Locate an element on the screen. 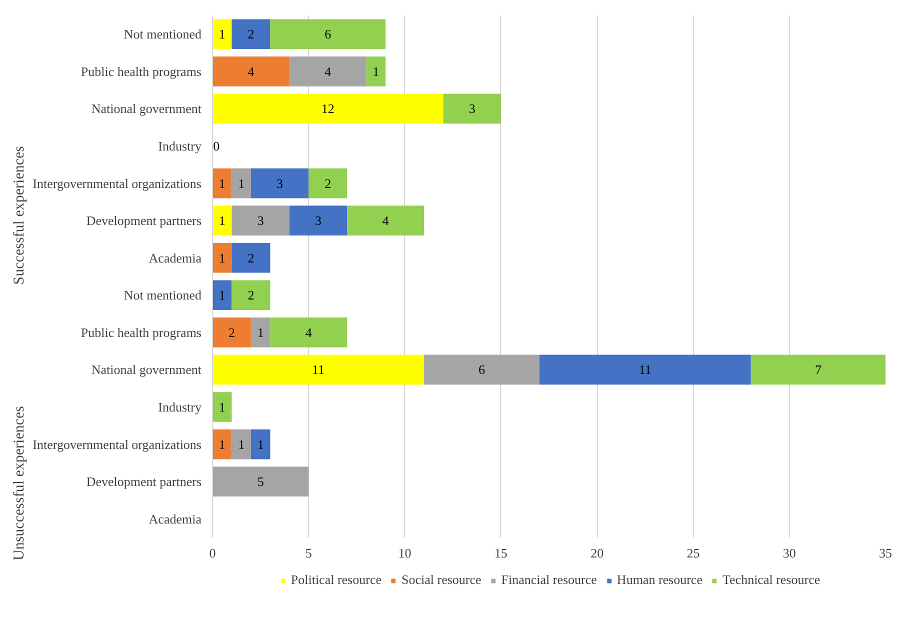  data-label: 5 is located at coordinates (260, 482).